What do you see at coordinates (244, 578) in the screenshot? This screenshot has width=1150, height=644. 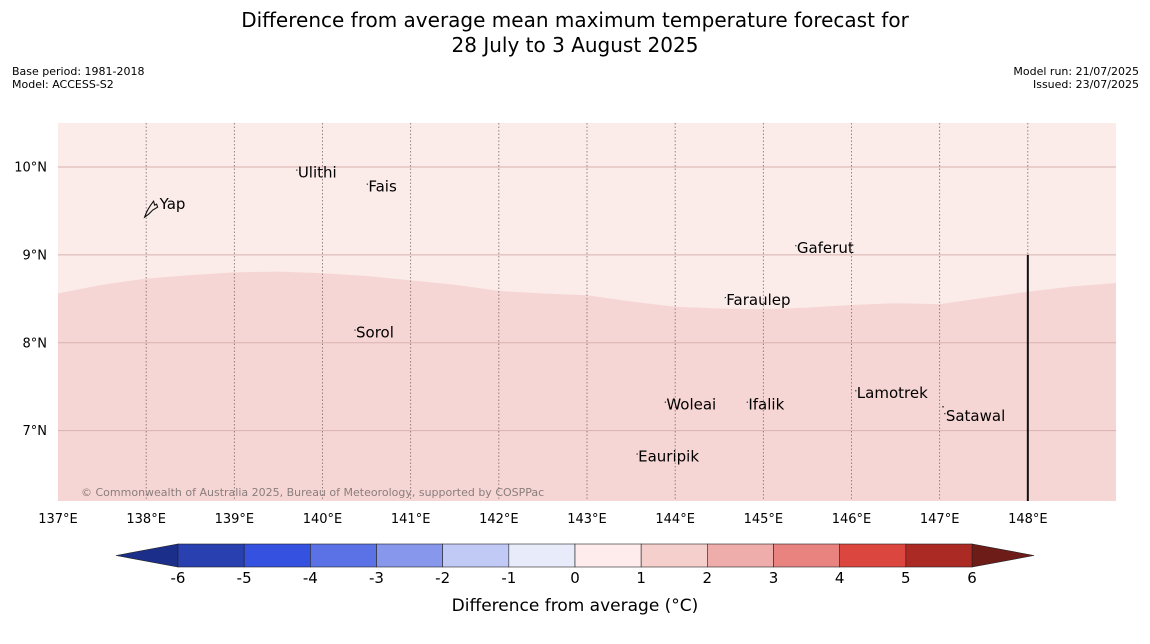 I see `colorbar-tick-label: -5` at bounding box center [244, 578].